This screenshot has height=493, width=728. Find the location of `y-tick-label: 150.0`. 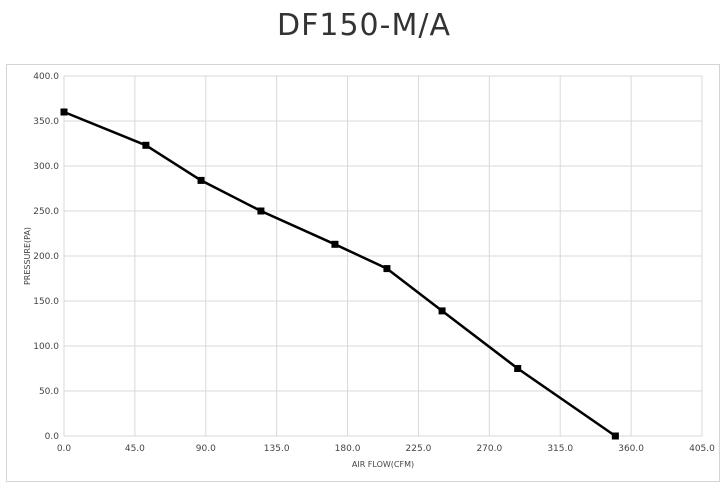

y-tick-label: 150.0 is located at coordinates (46, 302).